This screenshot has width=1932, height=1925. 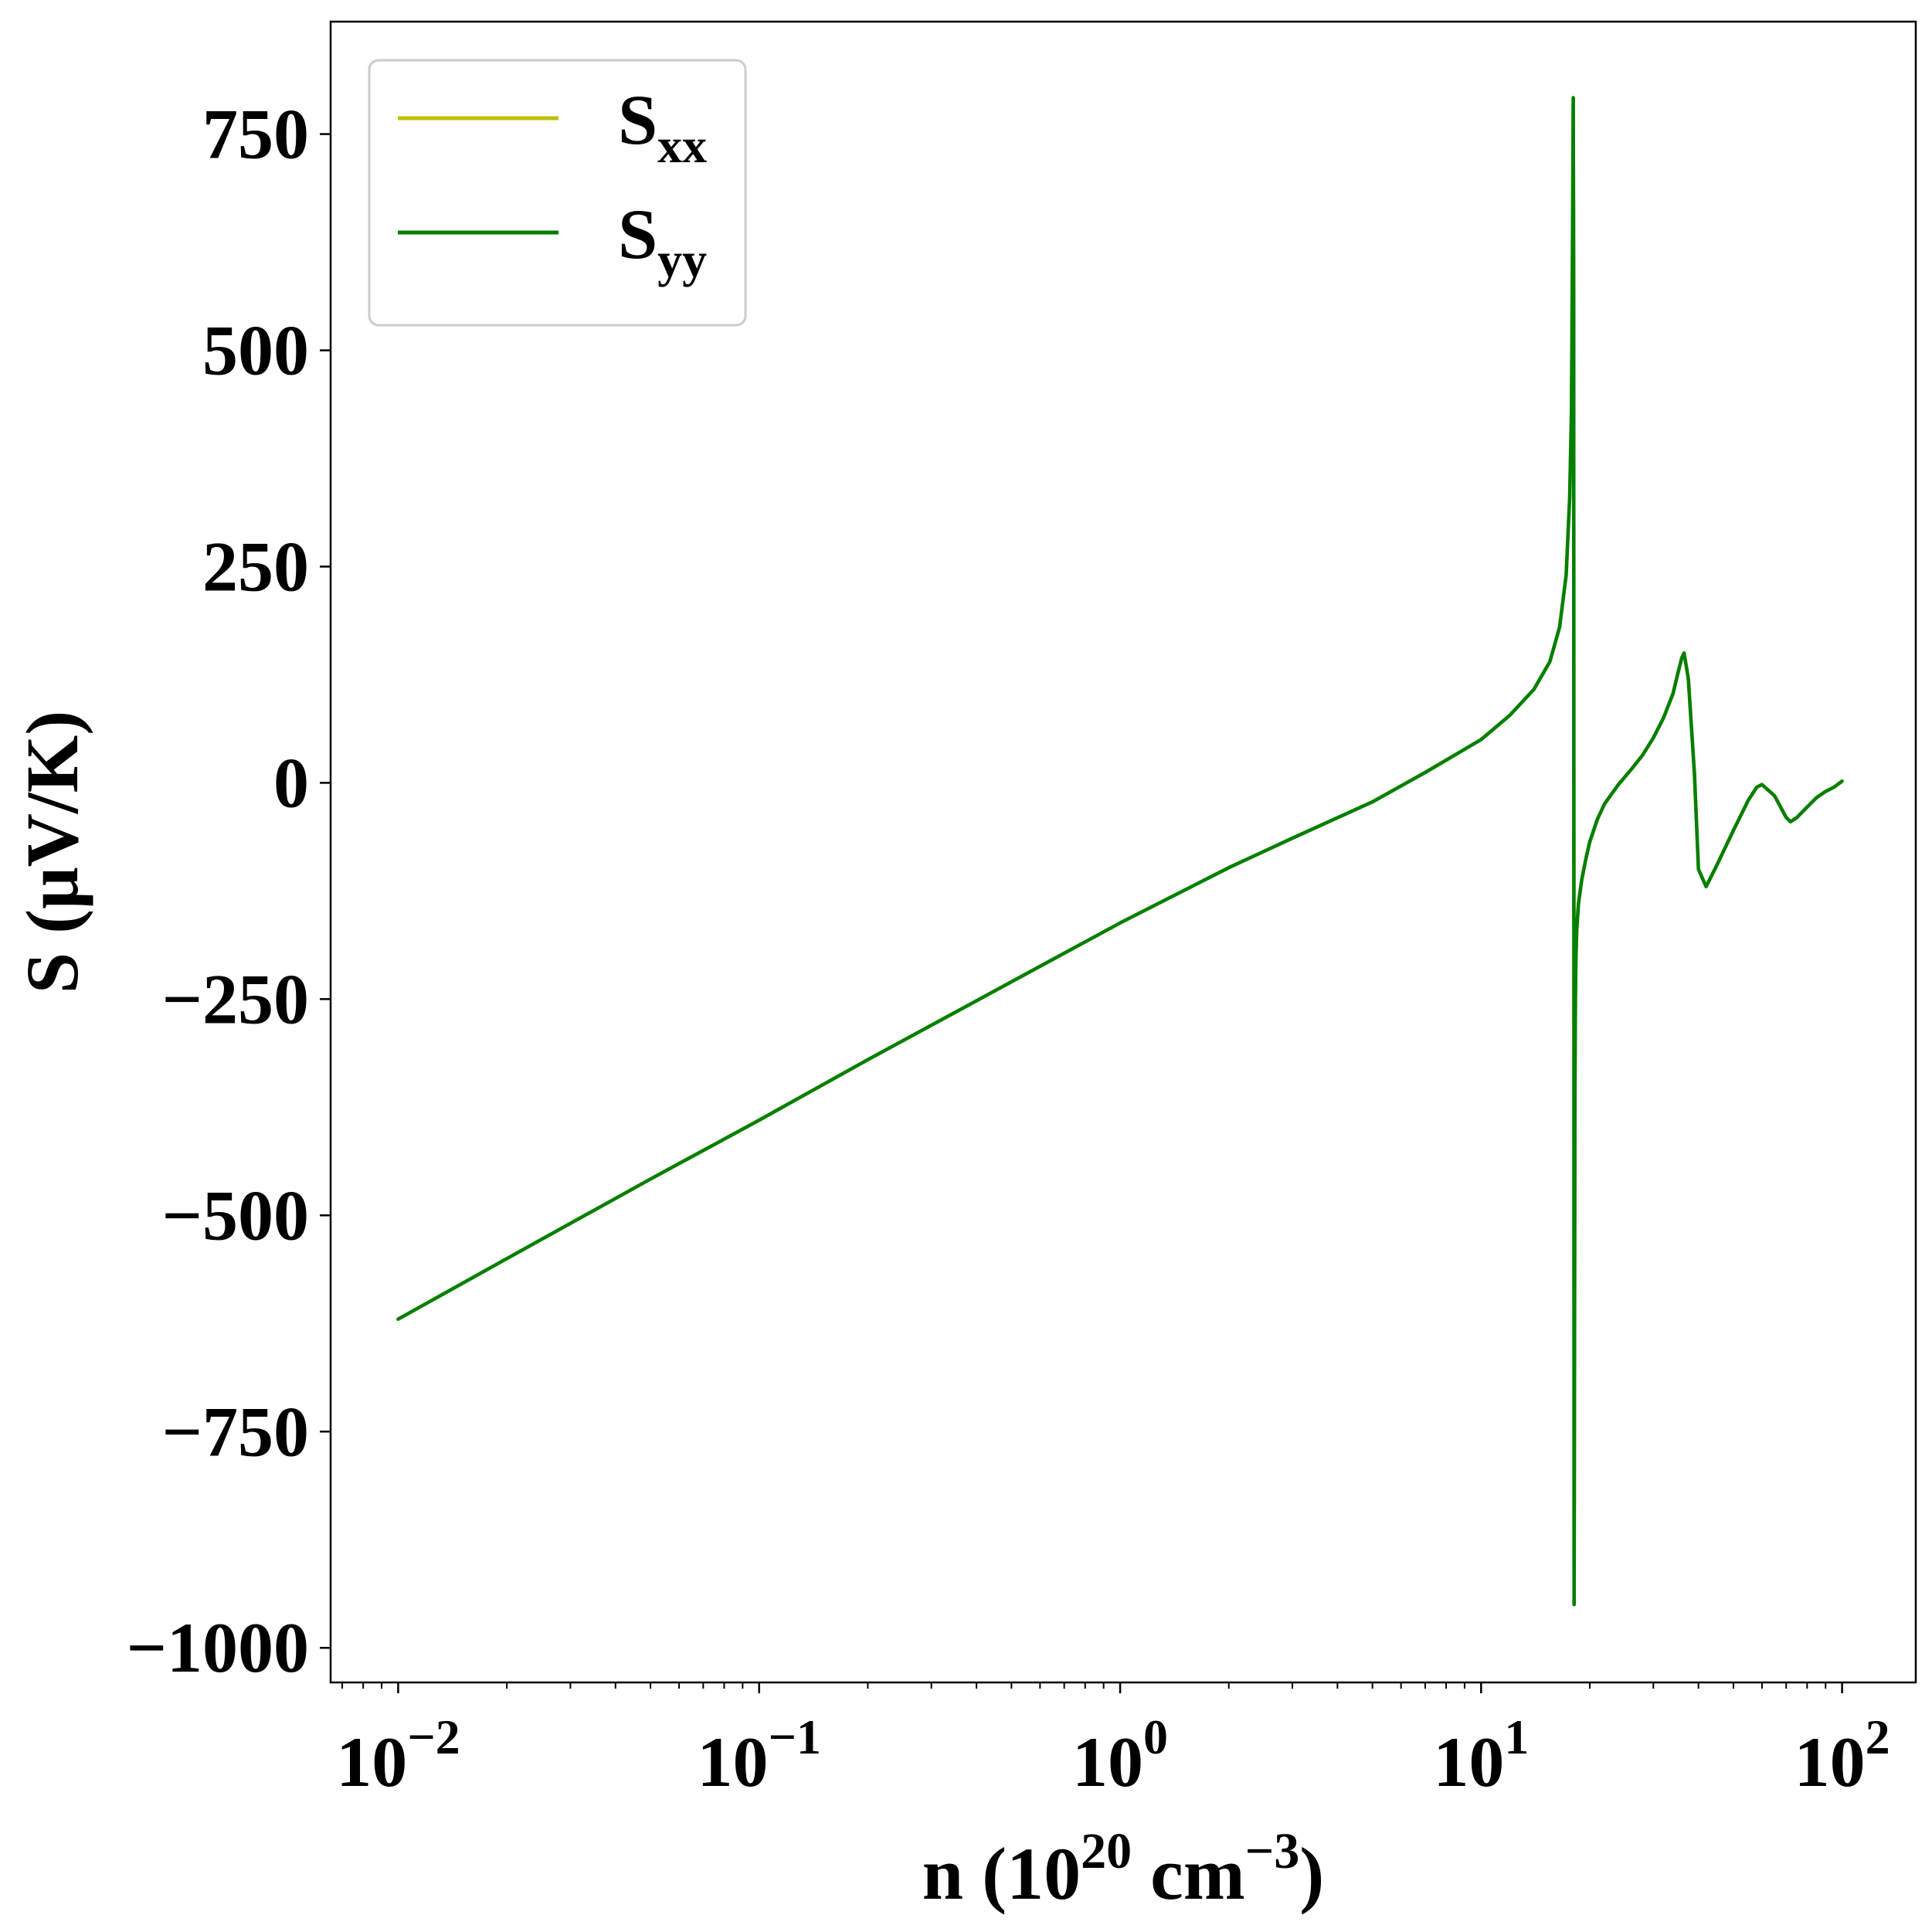 I want to click on legend: Sxx Syy, so click(x=558, y=193).